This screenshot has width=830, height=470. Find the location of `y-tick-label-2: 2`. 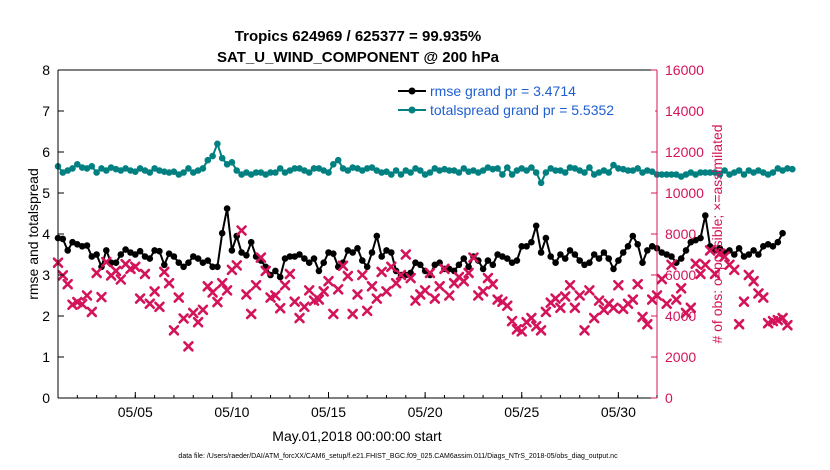

y-tick-label-2: 2 is located at coordinates (46, 316).